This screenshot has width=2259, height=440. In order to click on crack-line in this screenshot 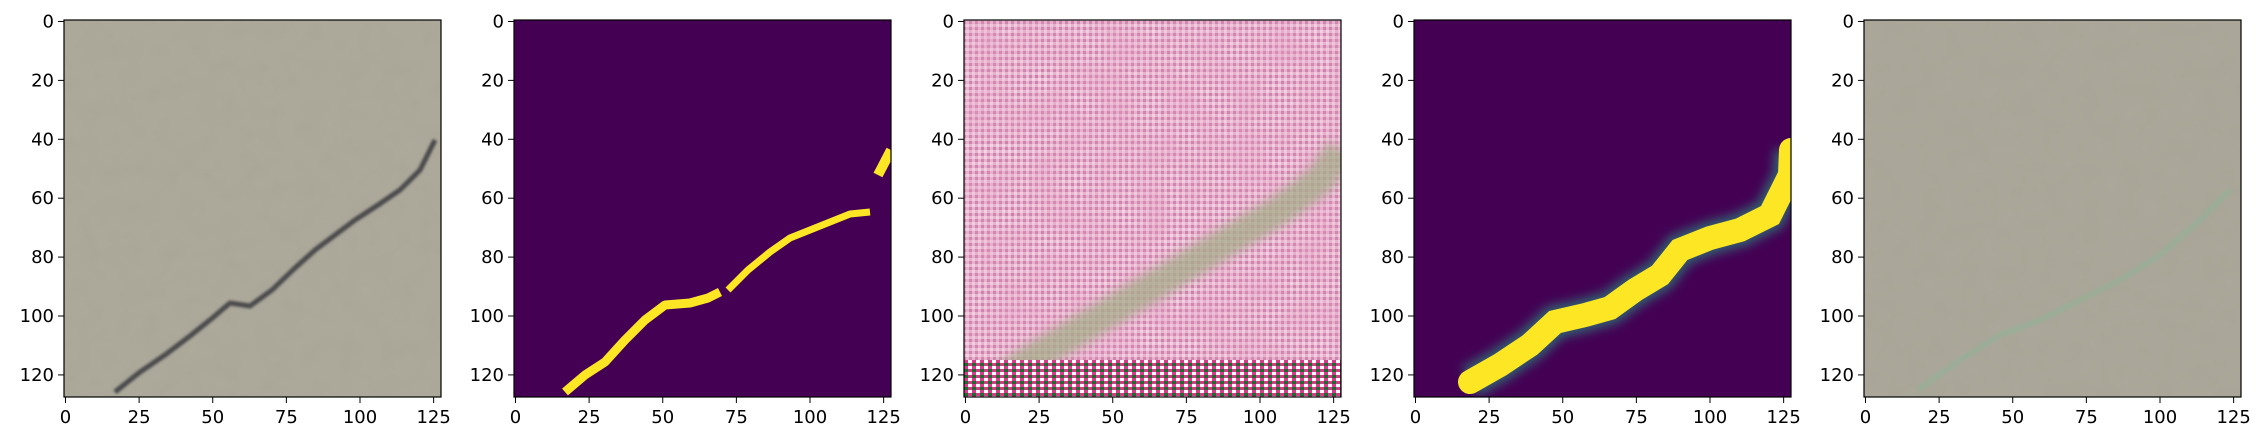, I will do `click(275, 266)`.